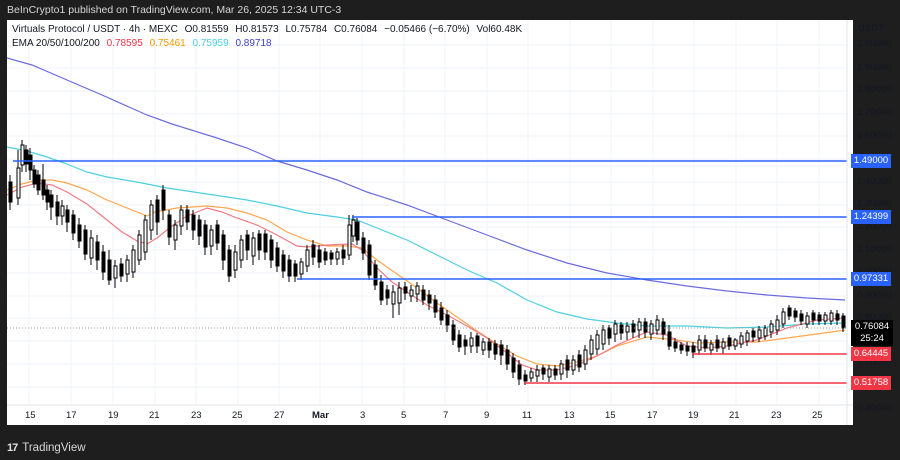  I want to click on time-tick: 11, so click(527, 415).